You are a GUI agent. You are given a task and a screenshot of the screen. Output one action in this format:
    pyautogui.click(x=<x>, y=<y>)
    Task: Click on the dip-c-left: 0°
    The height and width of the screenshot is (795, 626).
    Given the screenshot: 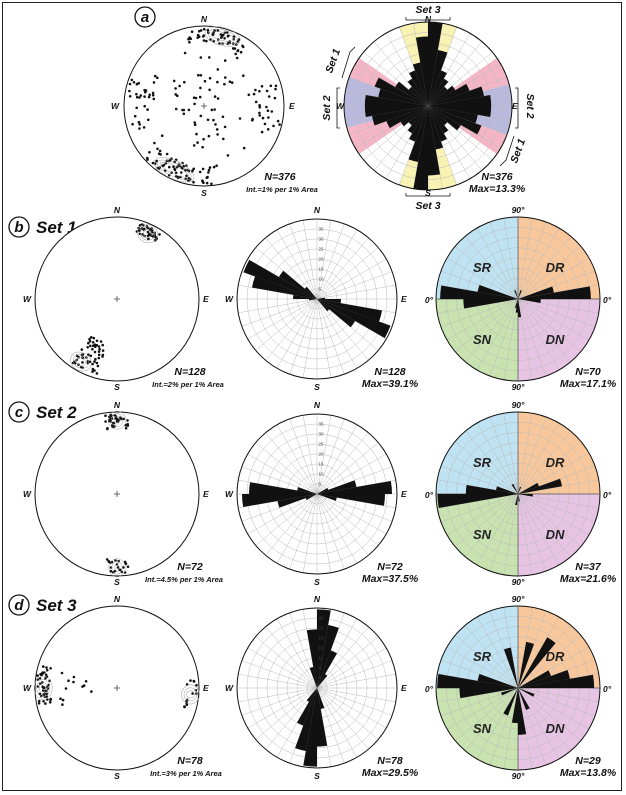 What is the action you would take?
    pyautogui.click(x=429, y=495)
    